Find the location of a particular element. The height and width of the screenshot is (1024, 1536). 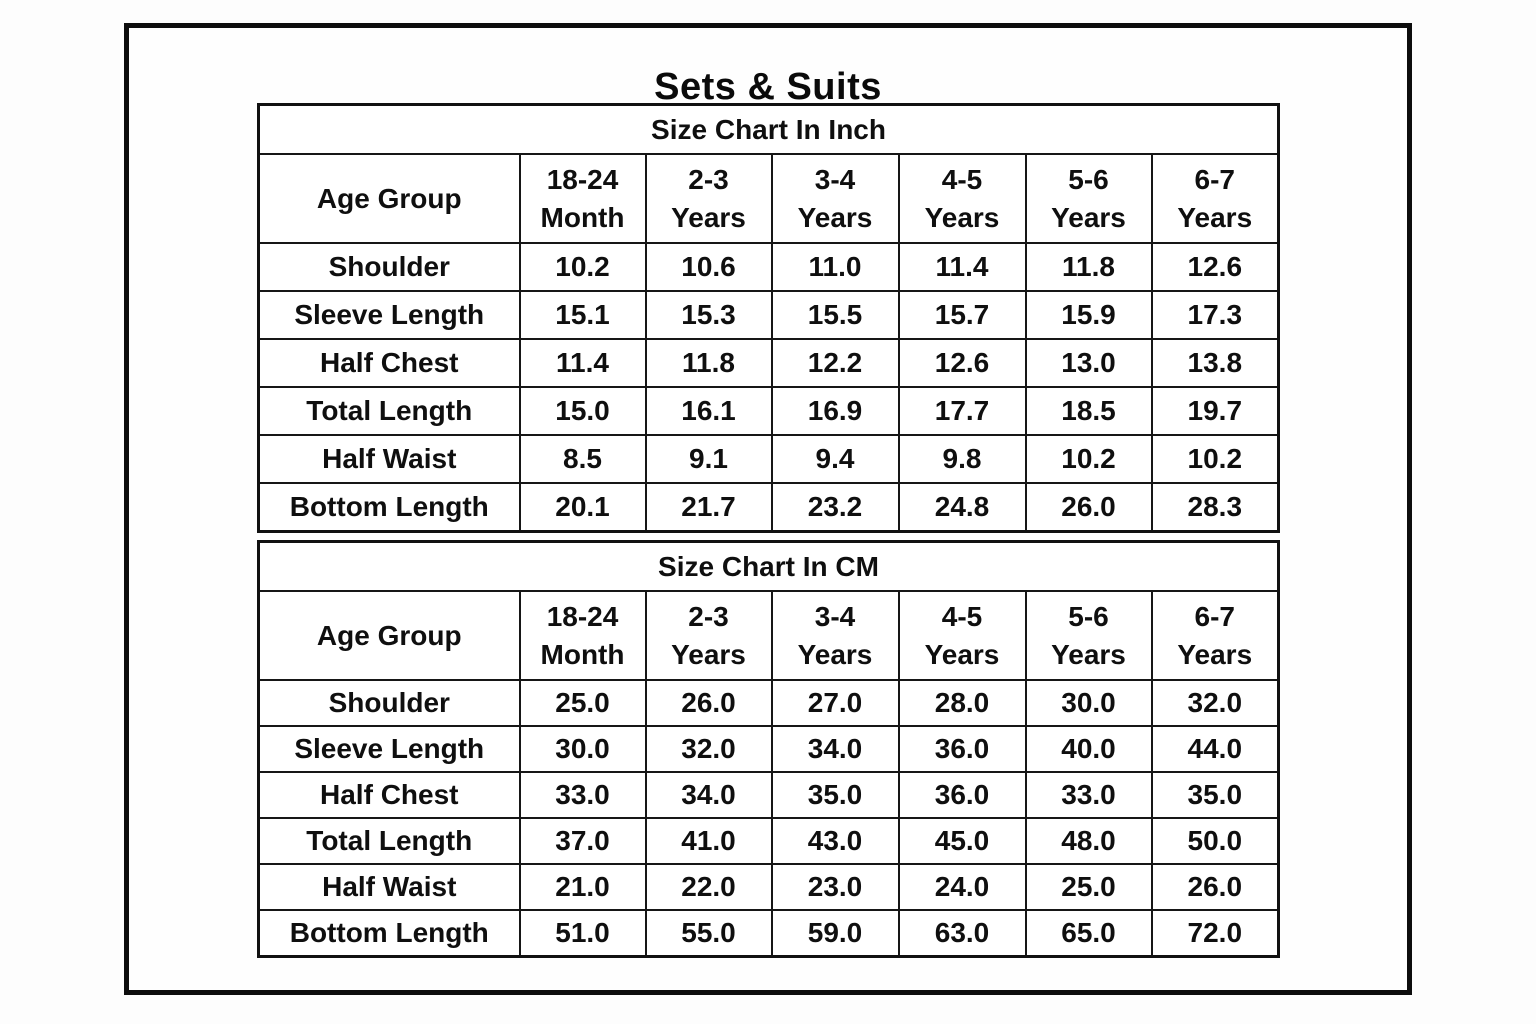

column-header-line1: 2-3 is located at coordinates (708, 179).